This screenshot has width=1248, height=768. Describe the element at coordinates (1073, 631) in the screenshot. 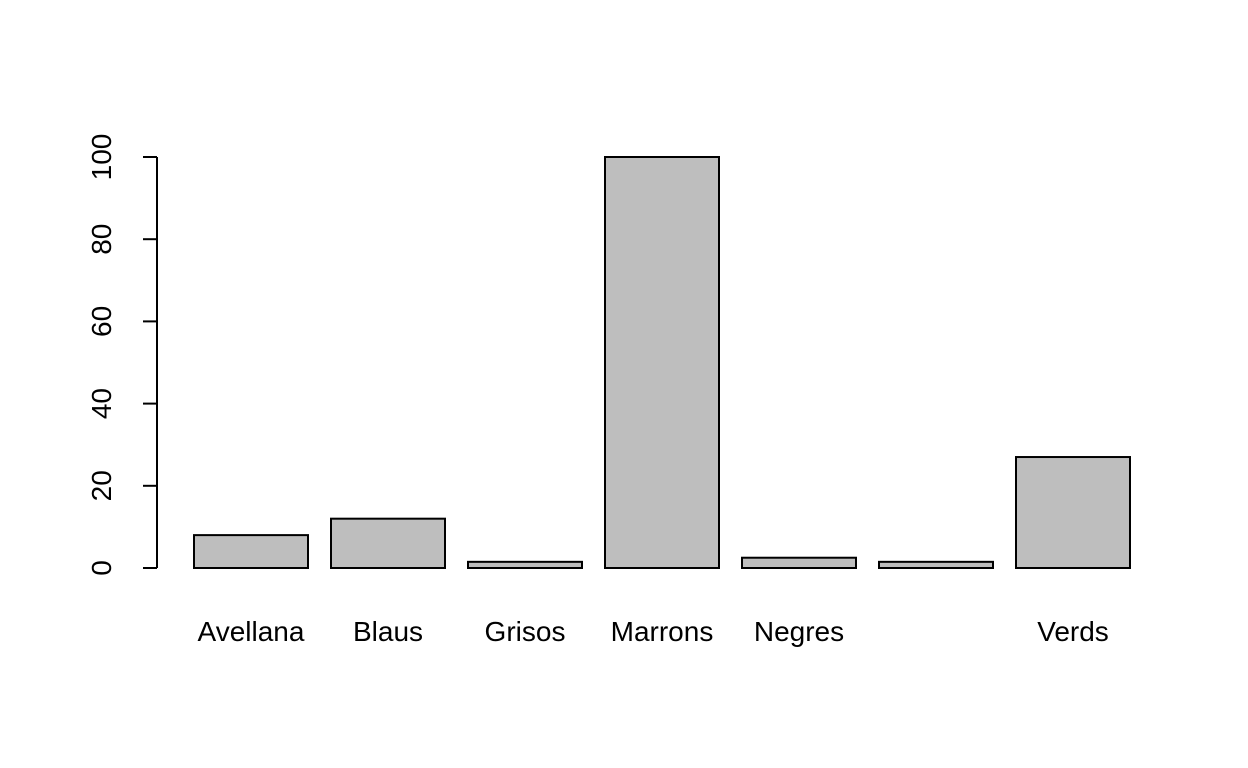

I see `category-label: Verds` at that location.